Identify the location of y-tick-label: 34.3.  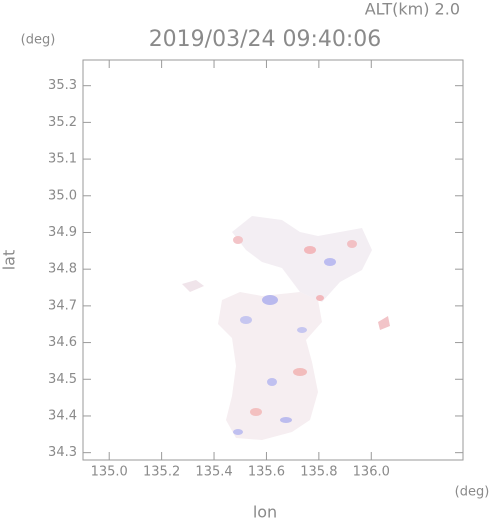
(62, 452).